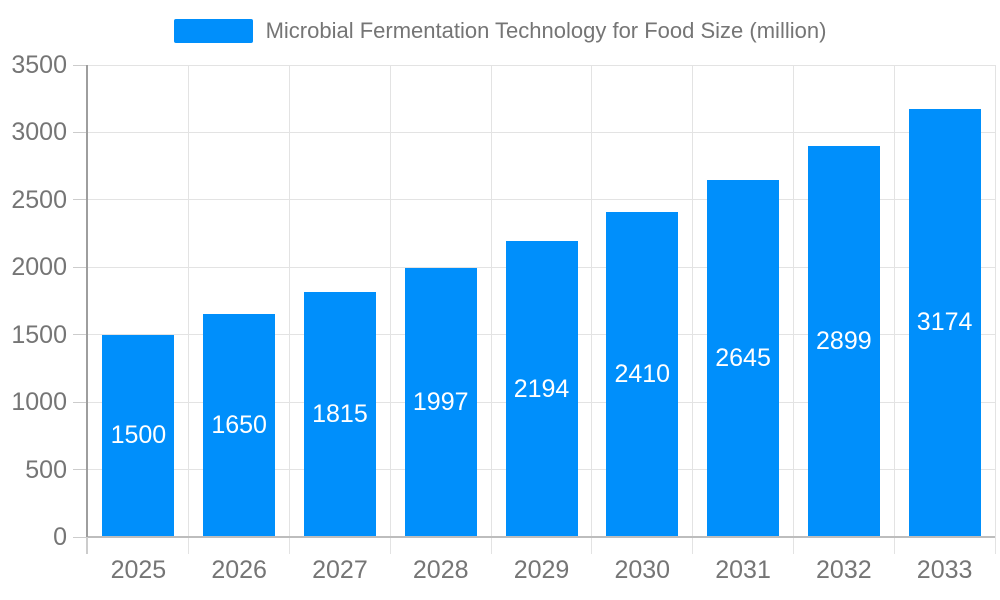 The image size is (1000, 600). I want to click on bar-value-label: 1650, so click(239, 425).